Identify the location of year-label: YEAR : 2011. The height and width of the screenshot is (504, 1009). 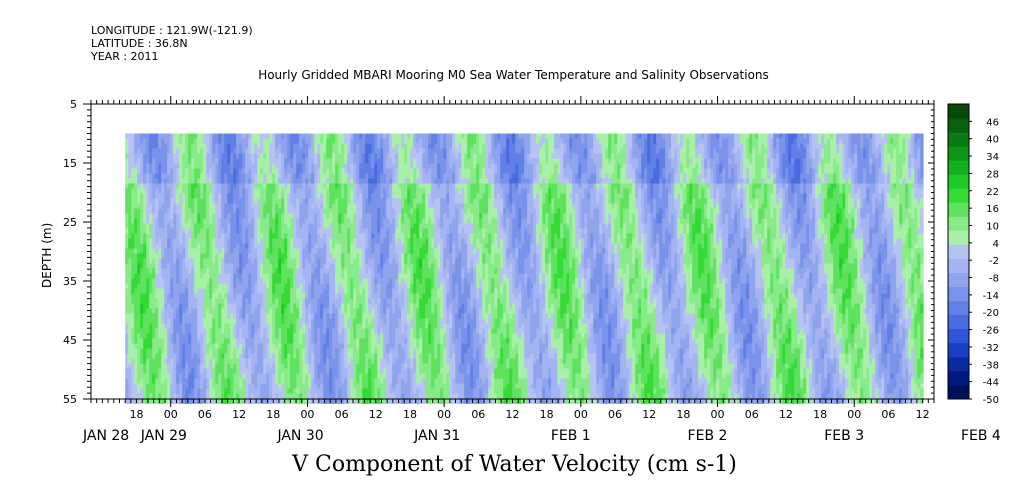
(125, 56).